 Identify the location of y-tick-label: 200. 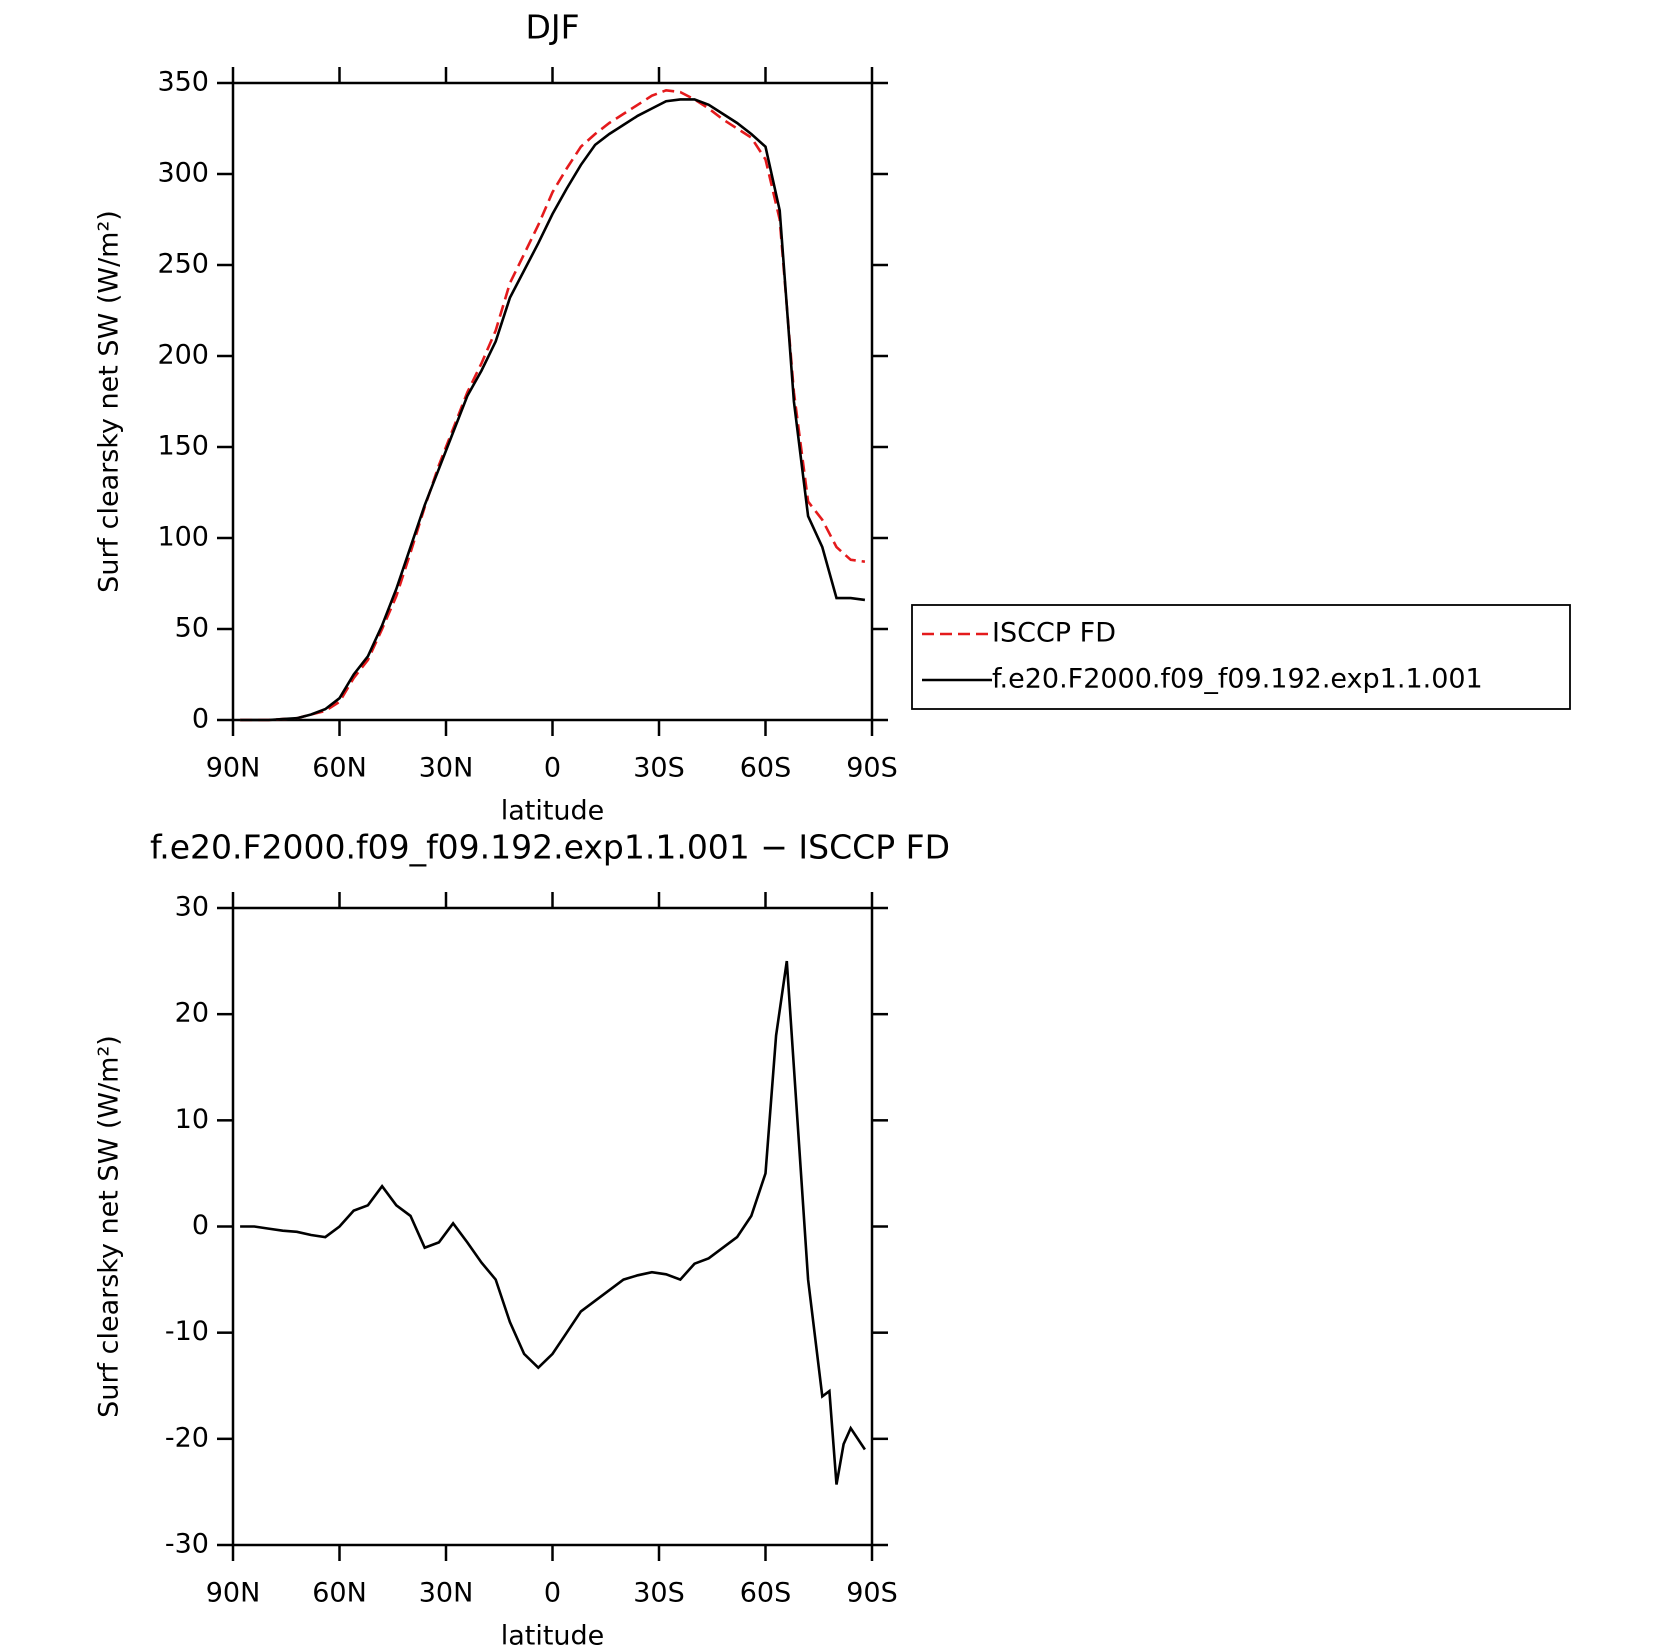
(183, 355).